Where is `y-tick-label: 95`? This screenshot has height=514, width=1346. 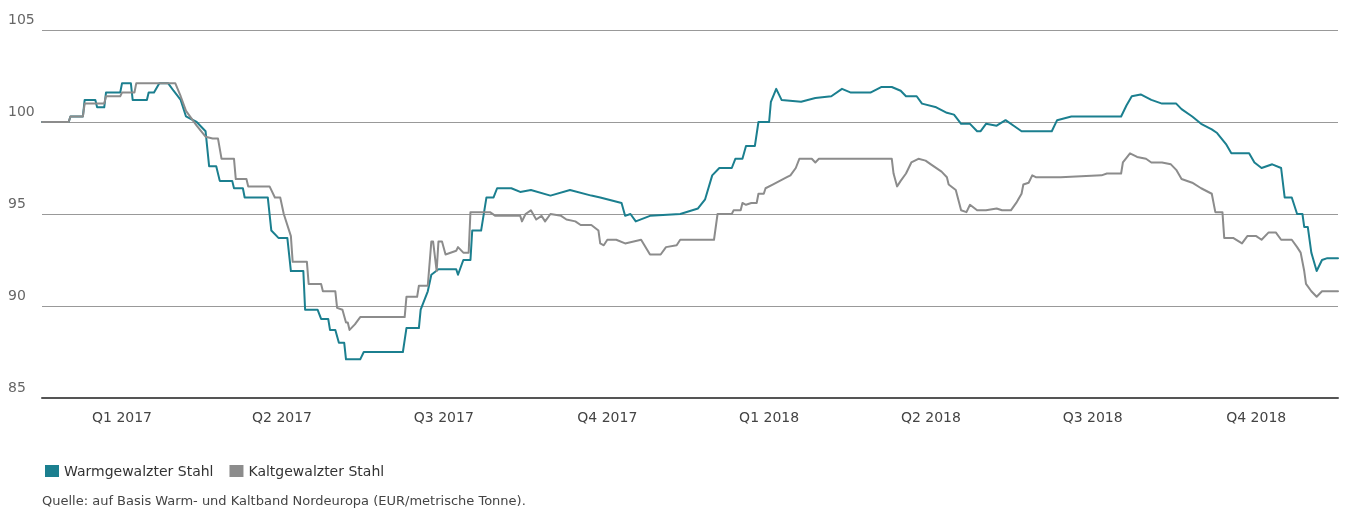 y-tick-label: 95 is located at coordinates (17, 203).